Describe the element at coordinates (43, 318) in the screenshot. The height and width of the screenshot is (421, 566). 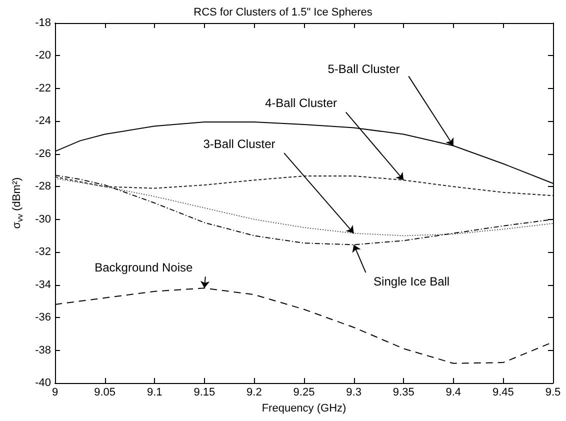
I see `y-tick-label: -36` at that location.